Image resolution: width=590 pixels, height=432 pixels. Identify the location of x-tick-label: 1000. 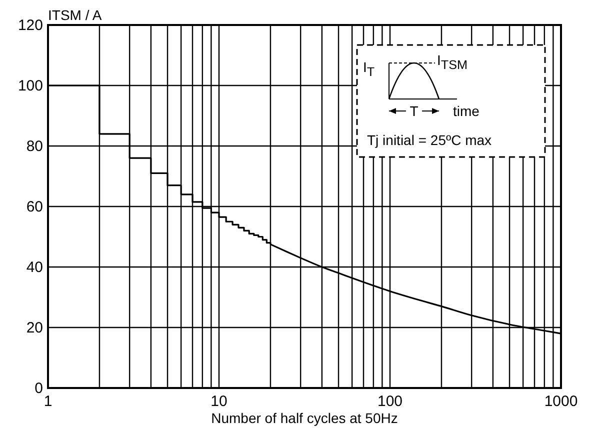
(561, 401).